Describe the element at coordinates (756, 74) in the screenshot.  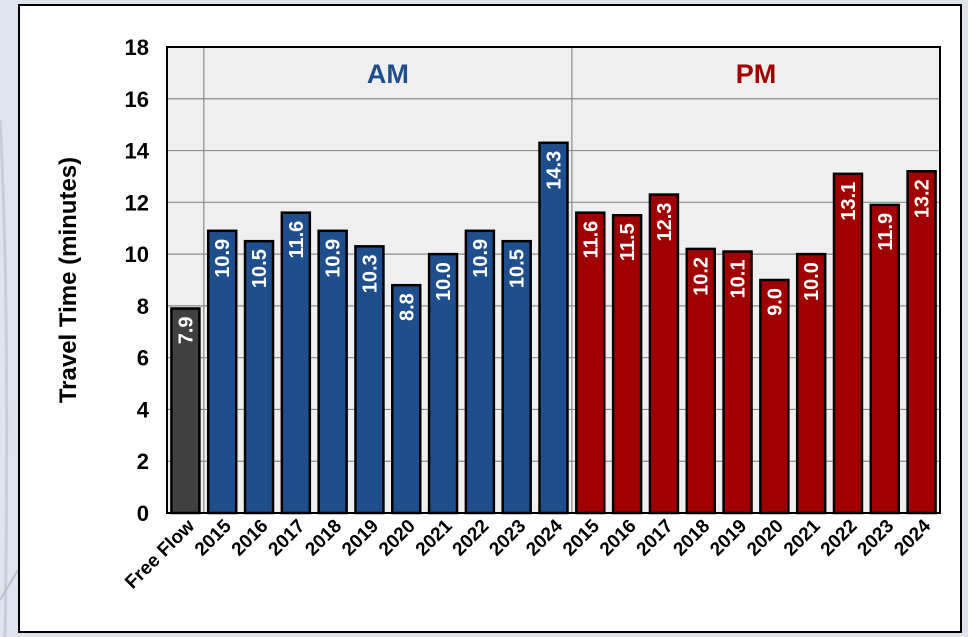
I see `period-label: PM` at that location.